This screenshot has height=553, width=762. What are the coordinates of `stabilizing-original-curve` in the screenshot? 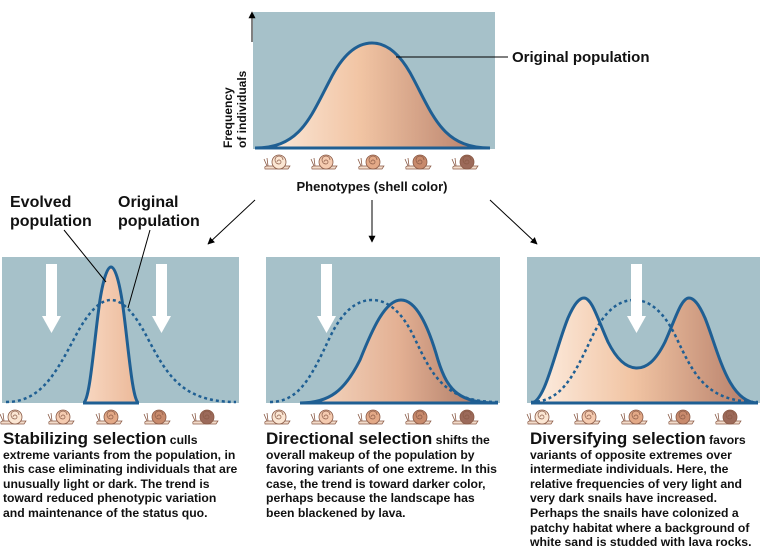 It's located at (121, 351).